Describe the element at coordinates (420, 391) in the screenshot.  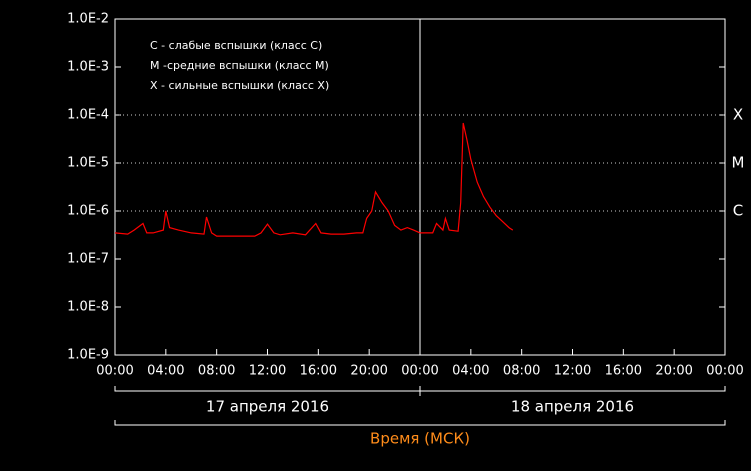
I see `date-bracket` at that location.